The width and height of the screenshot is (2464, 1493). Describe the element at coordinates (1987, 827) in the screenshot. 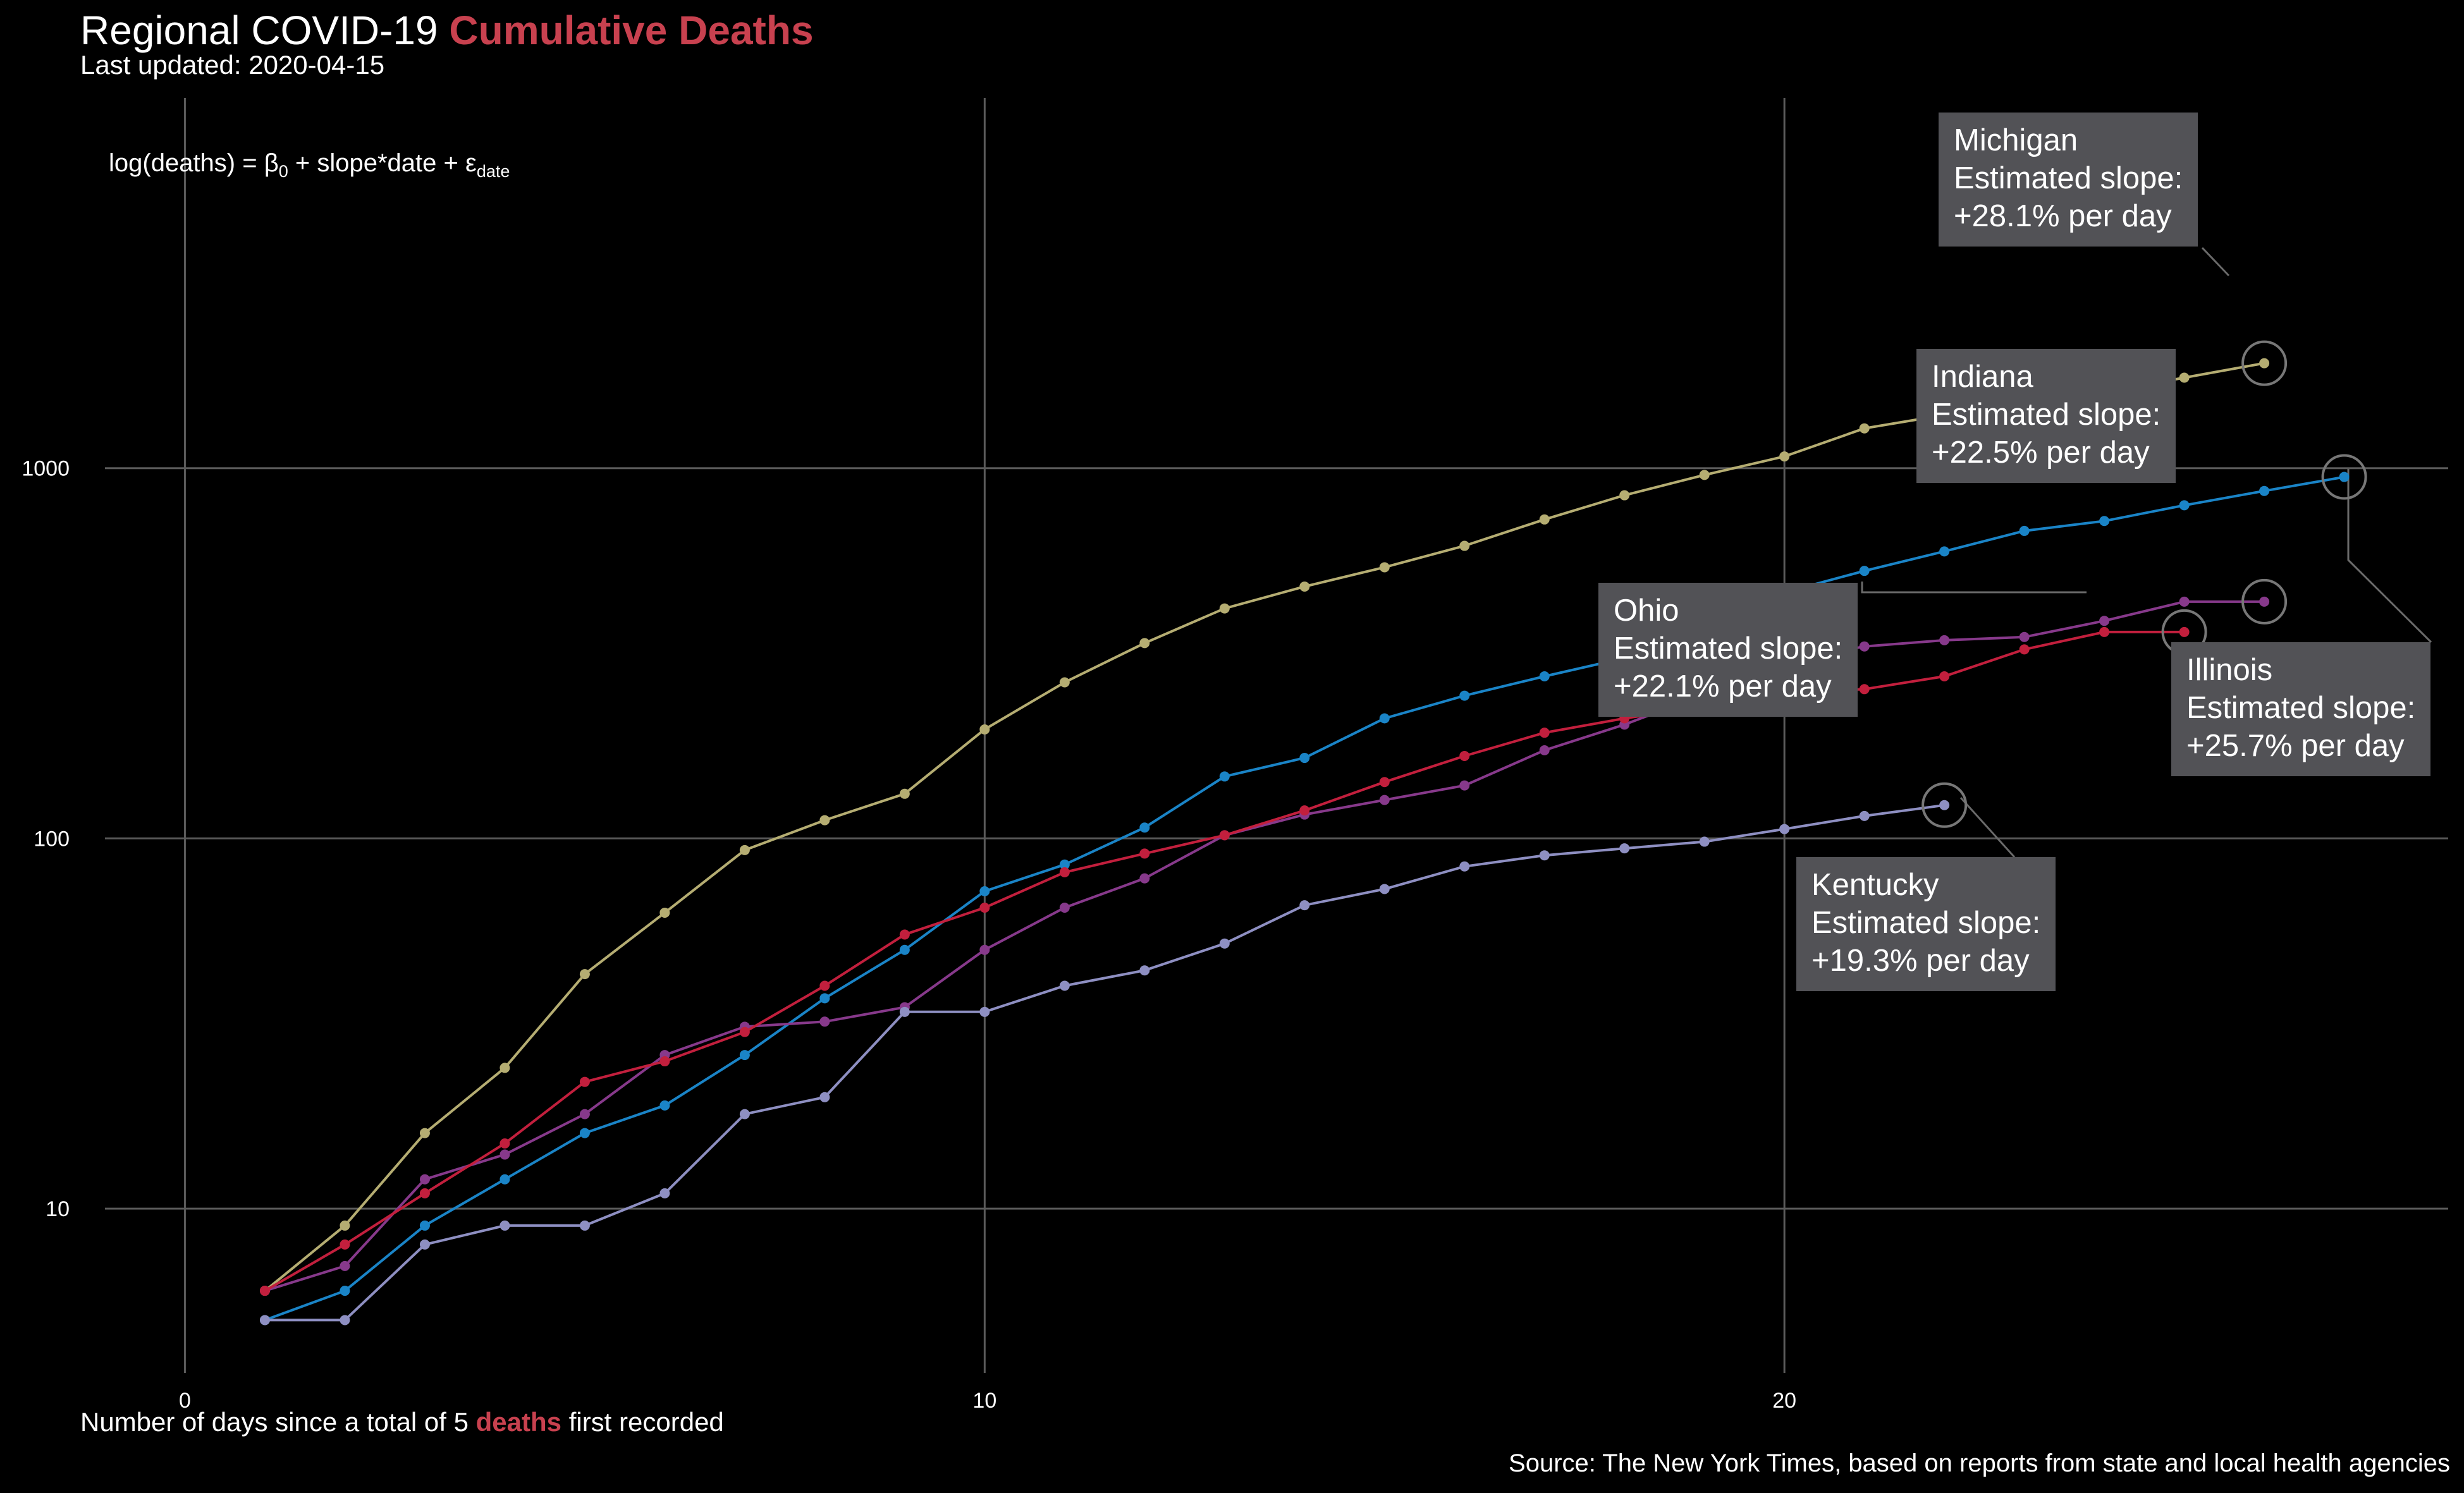

I see `leader-line-kentucky` at that location.